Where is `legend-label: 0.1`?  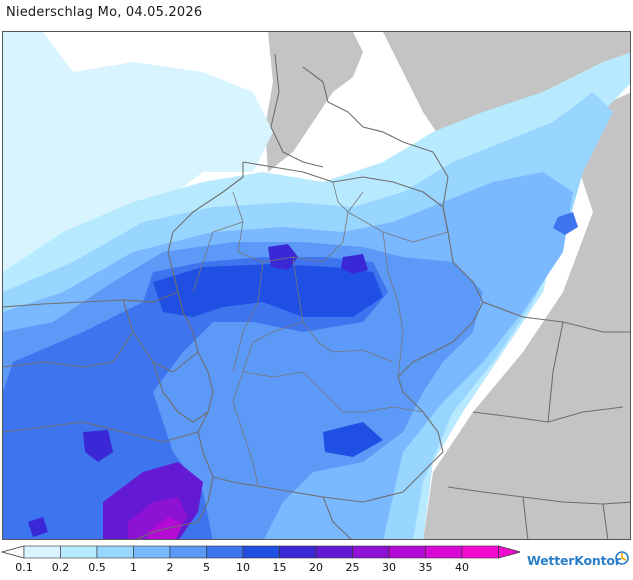
legend-label: 0.1 is located at coordinates (24, 567).